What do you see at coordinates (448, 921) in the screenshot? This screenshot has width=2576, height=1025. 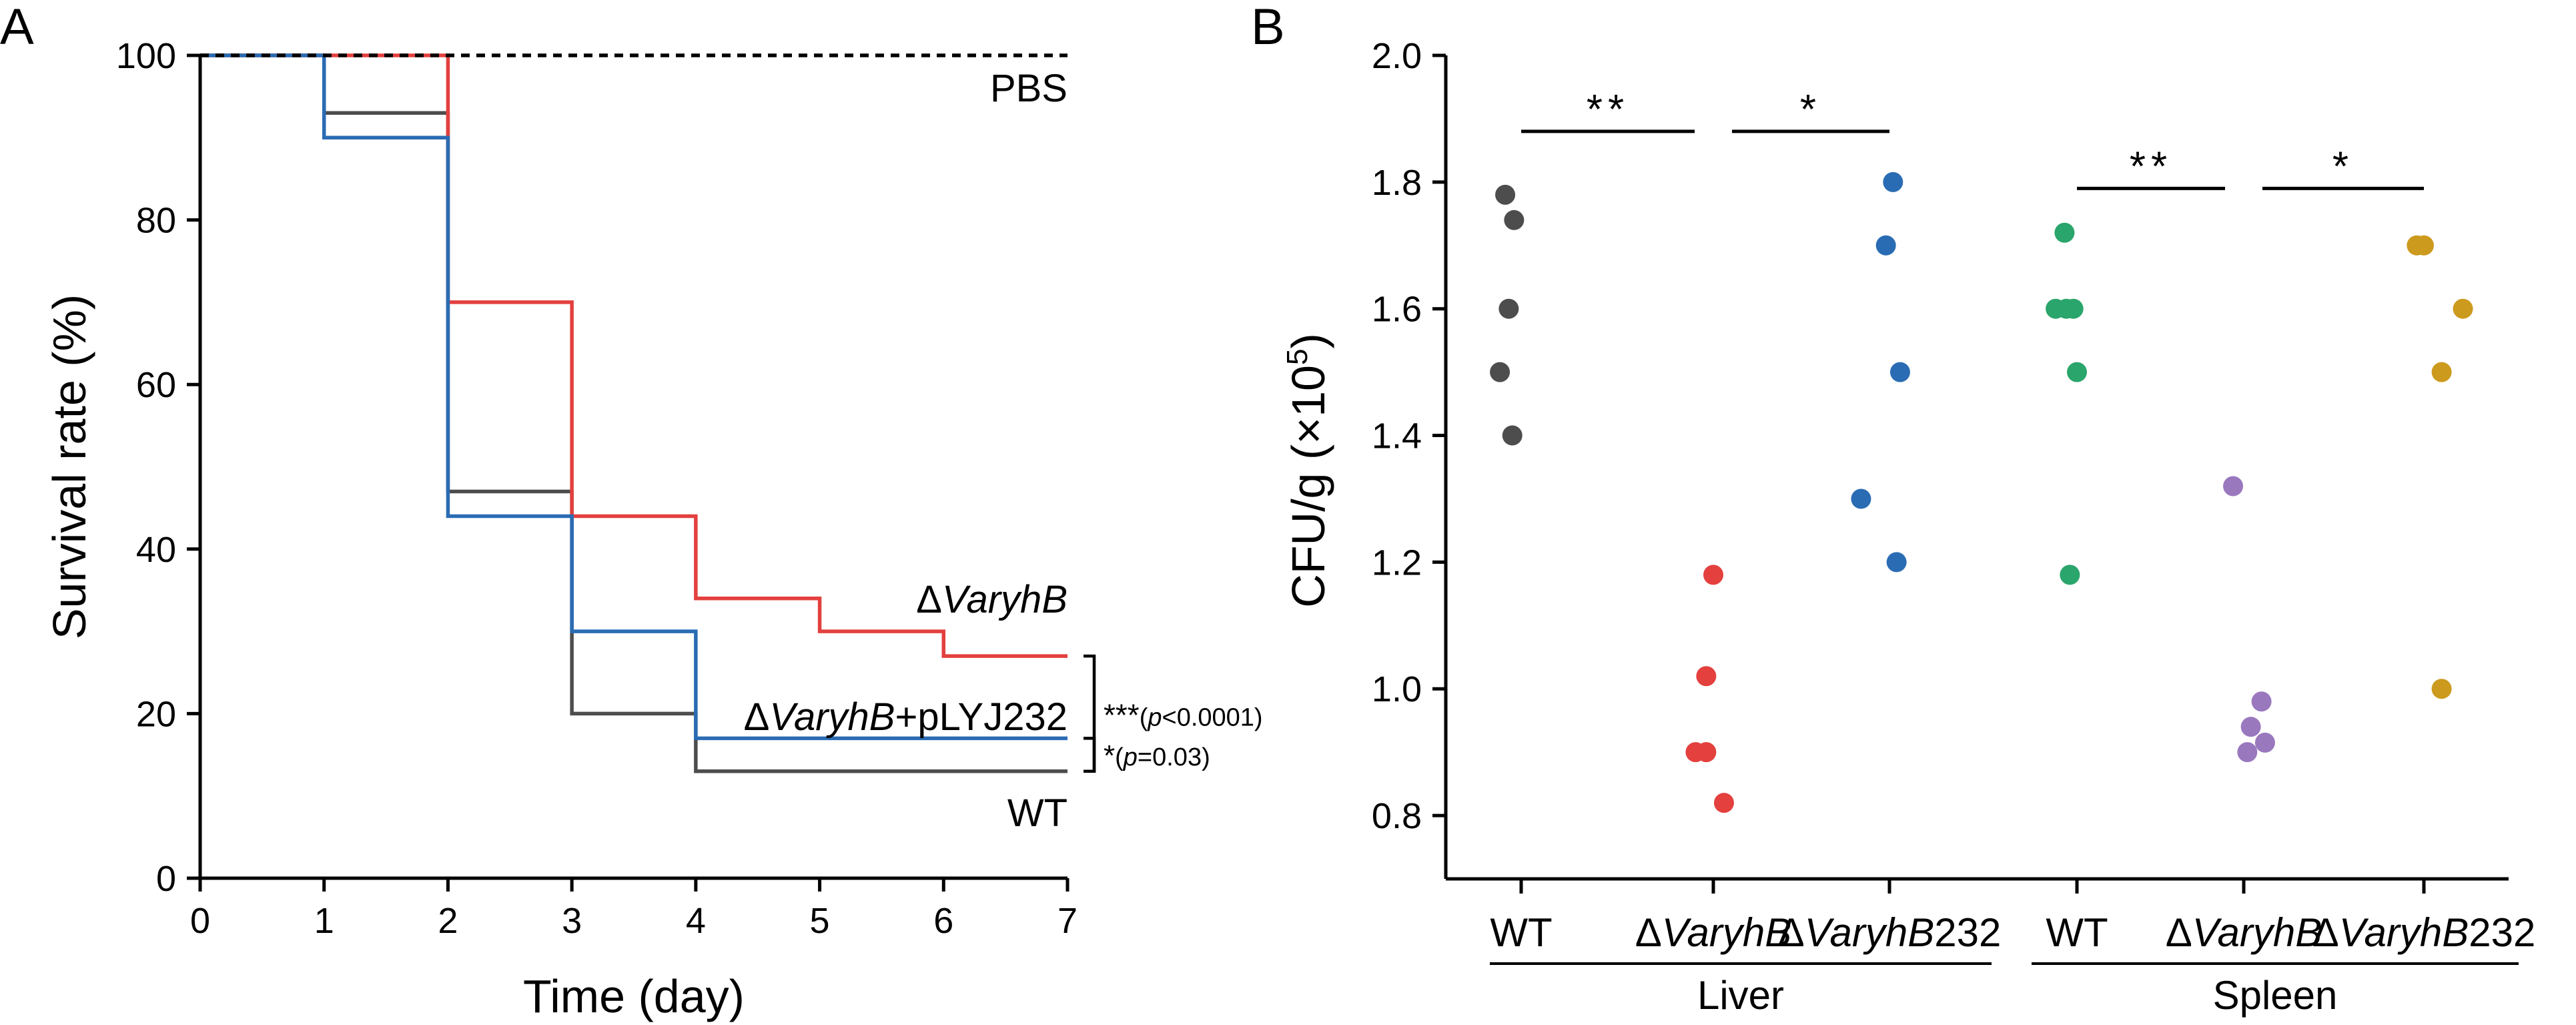 I see `x-tick-label: 2` at bounding box center [448, 921].